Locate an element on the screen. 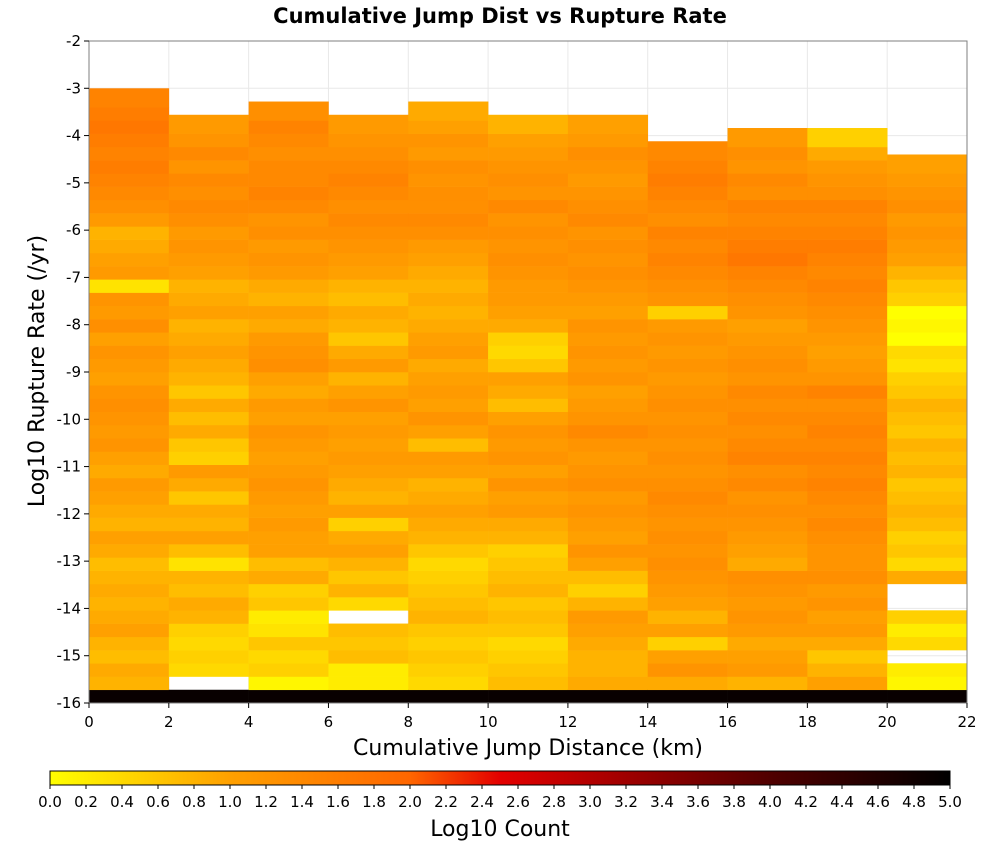 The width and height of the screenshot is (1000, 850). y-tick-label: -5 is located at coordinates (73, 183).